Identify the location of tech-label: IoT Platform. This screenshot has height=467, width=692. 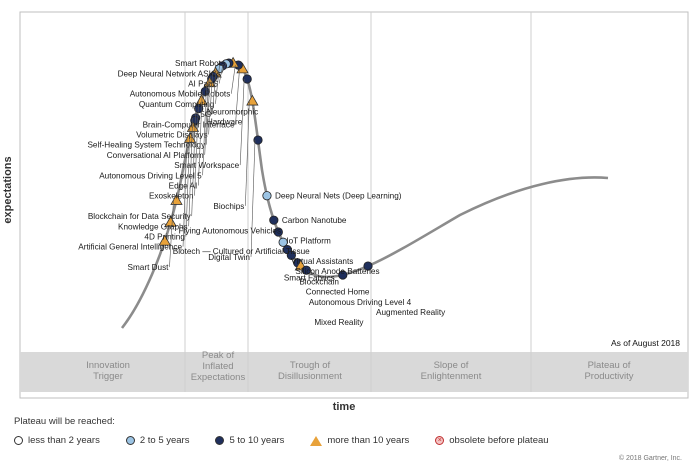
(308, 241).